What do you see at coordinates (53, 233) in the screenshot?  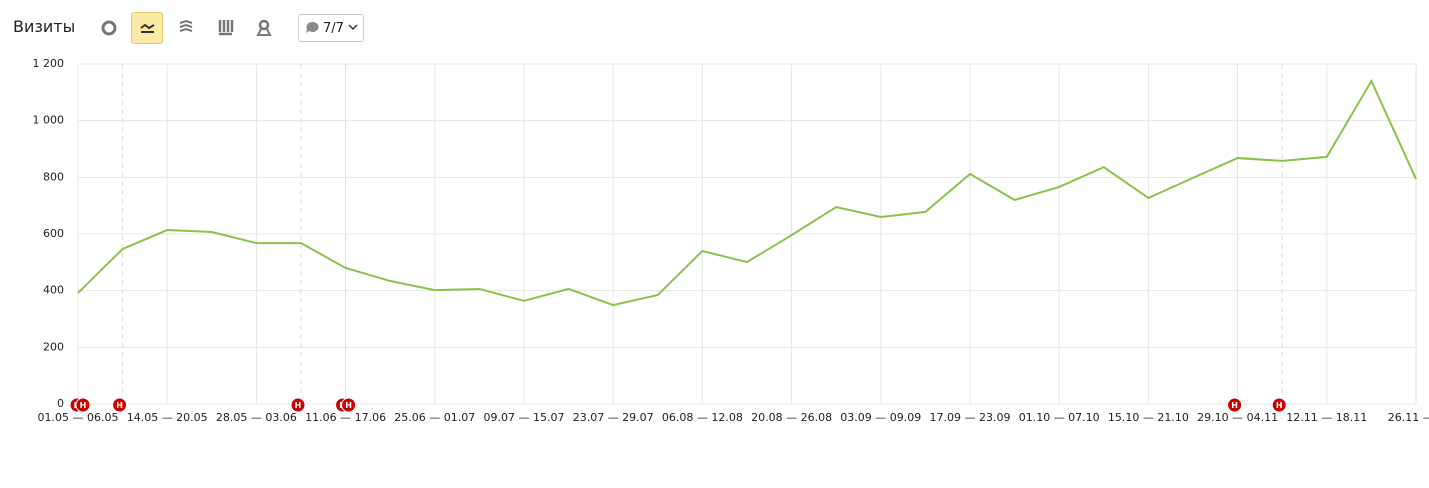 I see `y-tick-label: 600` at bounding box center [53, 233].